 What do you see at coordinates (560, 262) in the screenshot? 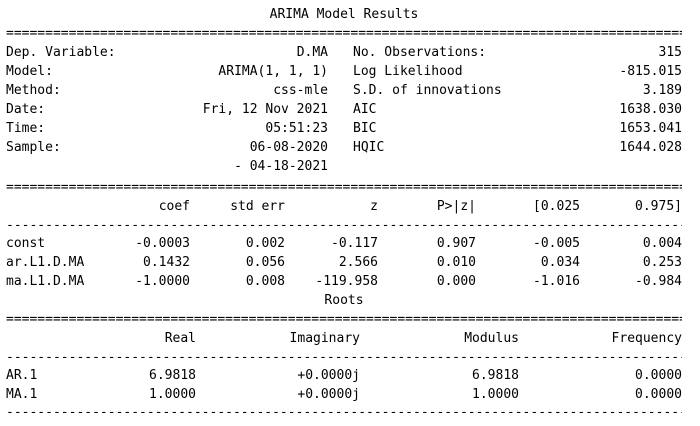
I see `coef-cell: 0.034` at bounding box center [560, 262].